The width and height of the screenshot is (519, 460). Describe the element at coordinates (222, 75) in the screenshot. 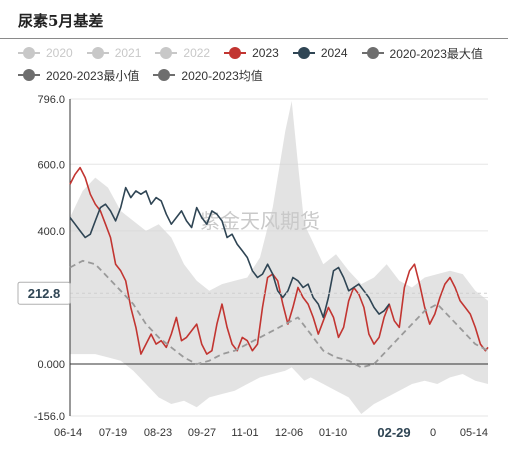

I see `legend-label: 2020-2023均值` at that location.